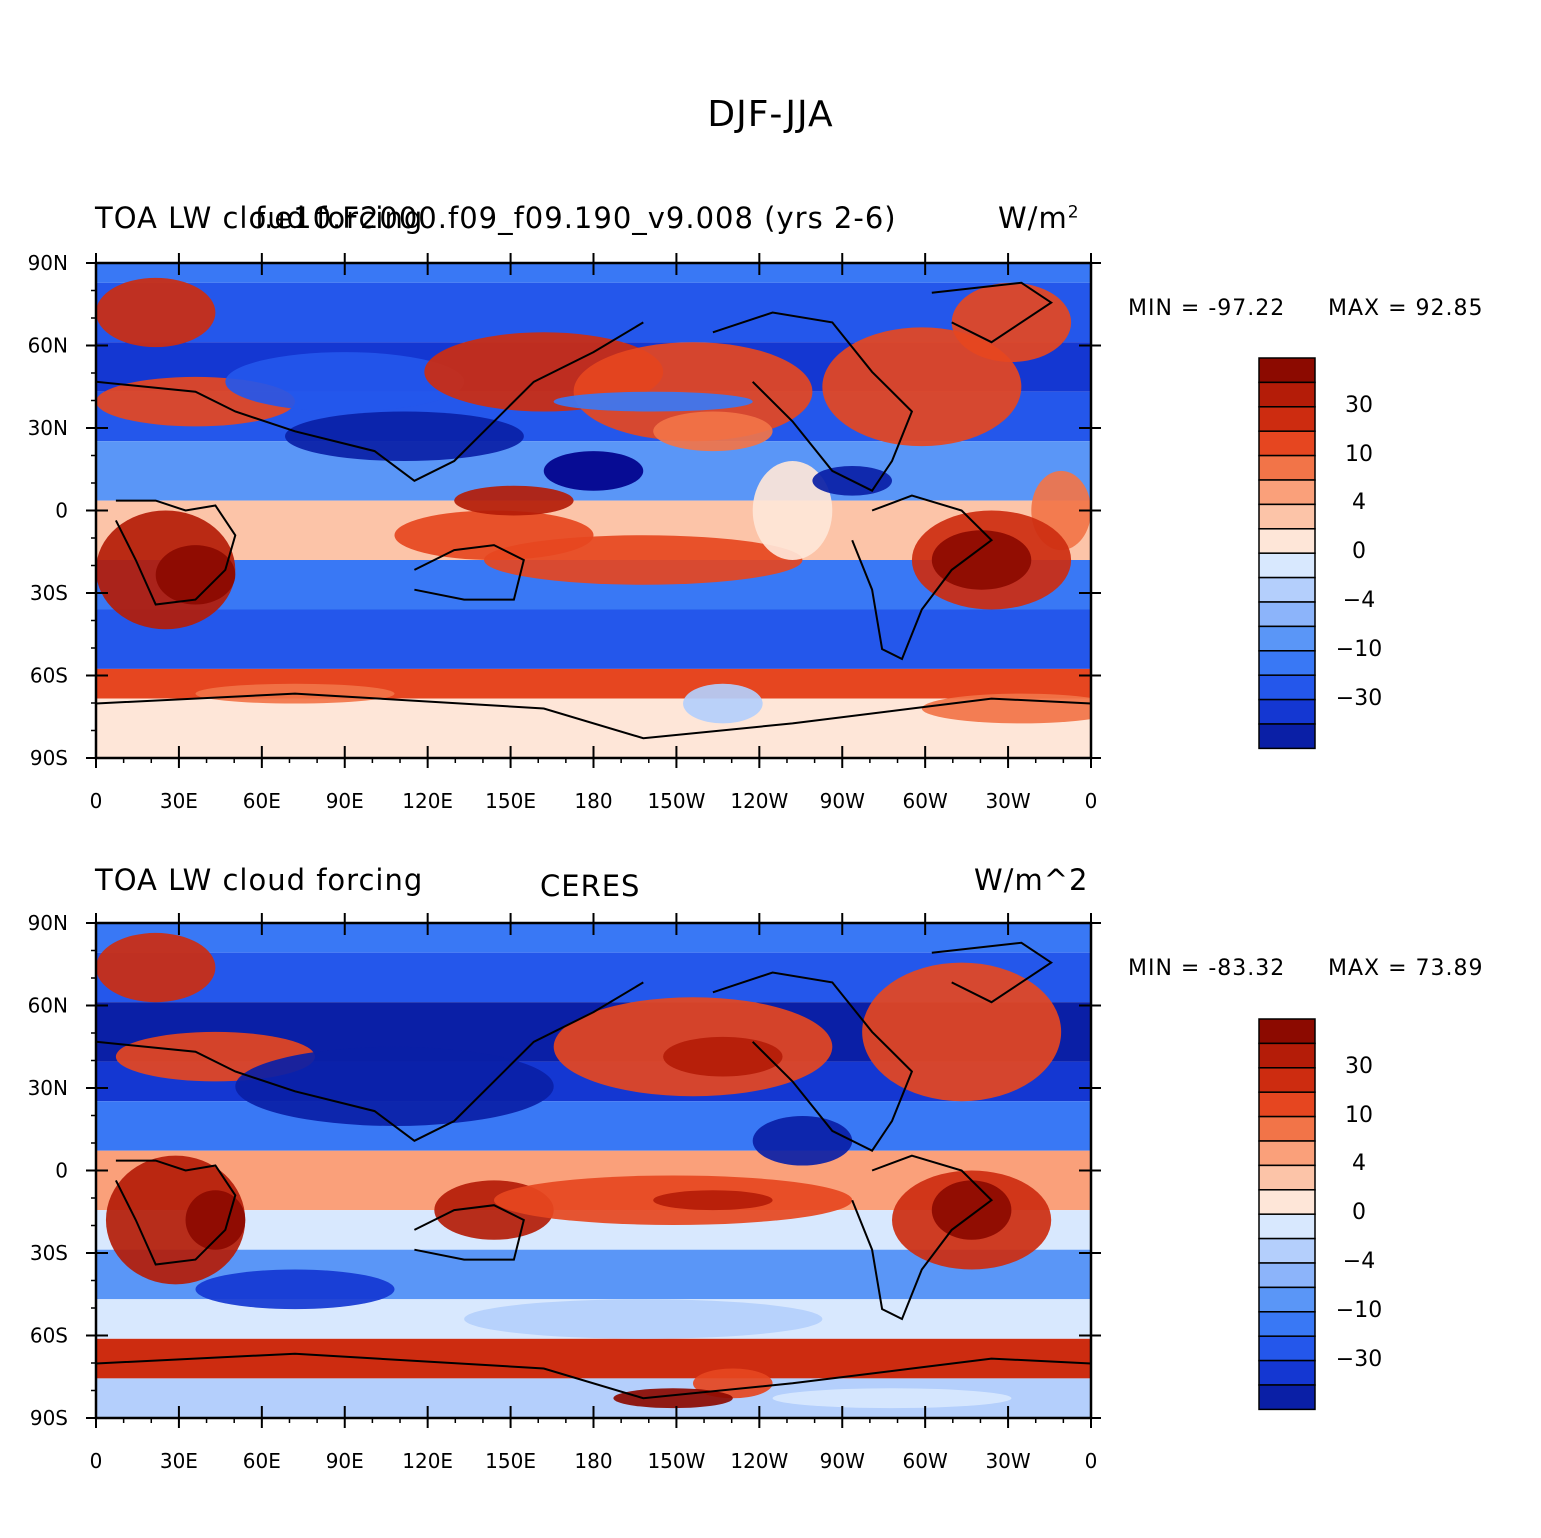 The height and width of the screenshot is (1538, 1541). What do you see at coordinates (1359, 454) in the screenshot?
I see `colorbar-1-label: 10` at bounding box center [1359, 454].